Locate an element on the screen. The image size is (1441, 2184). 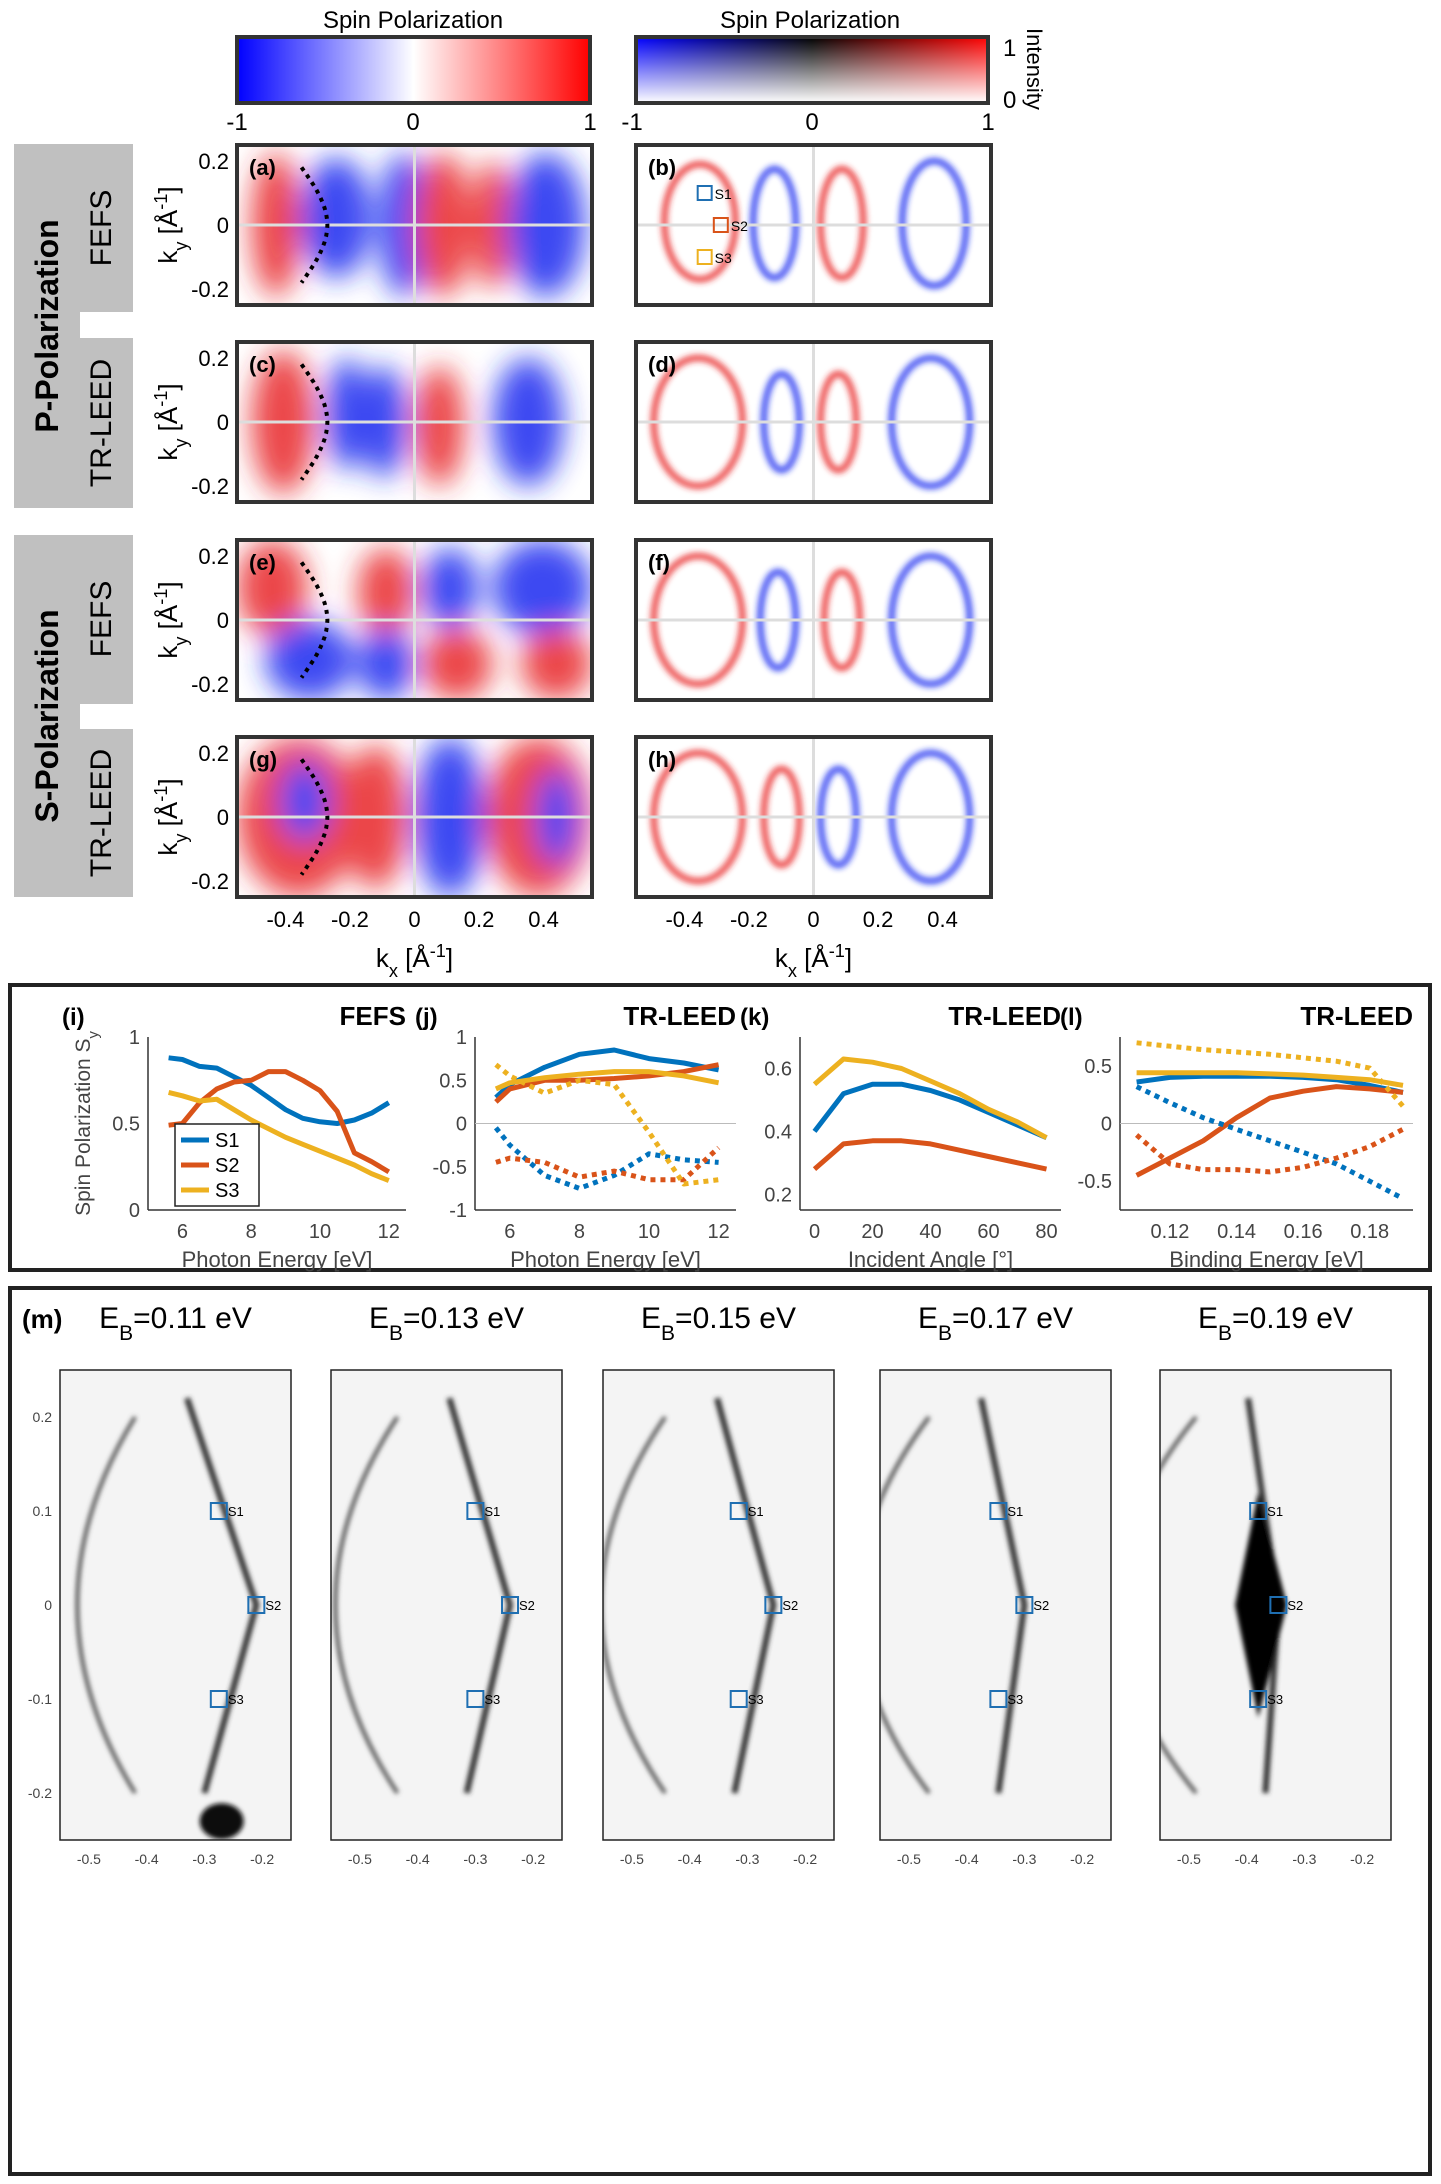
y-tick-label: -1 is located at coordinates (458, 1211).